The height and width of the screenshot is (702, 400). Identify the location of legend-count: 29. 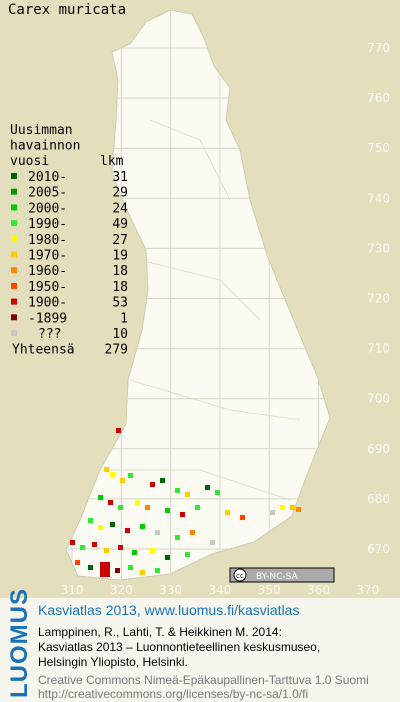
(120, 193).